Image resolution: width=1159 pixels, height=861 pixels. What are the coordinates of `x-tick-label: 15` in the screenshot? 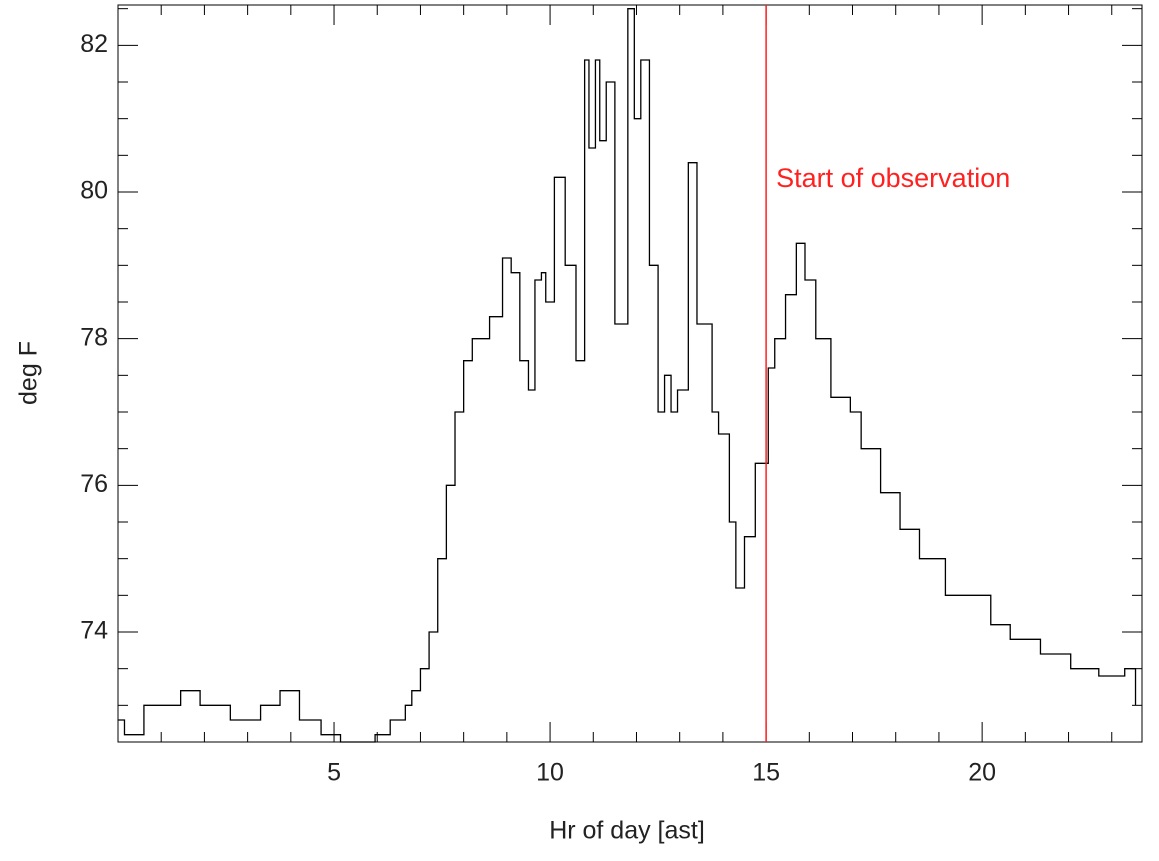 It's located at (766, 773).